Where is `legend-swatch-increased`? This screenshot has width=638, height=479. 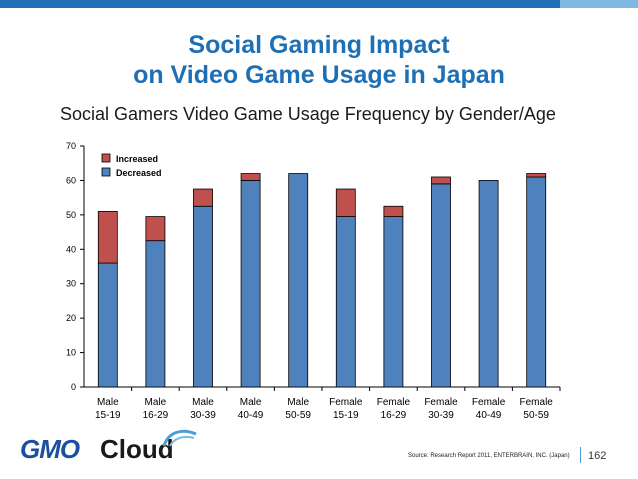
legend-swatch-increased is located at coordinates (106, 158).